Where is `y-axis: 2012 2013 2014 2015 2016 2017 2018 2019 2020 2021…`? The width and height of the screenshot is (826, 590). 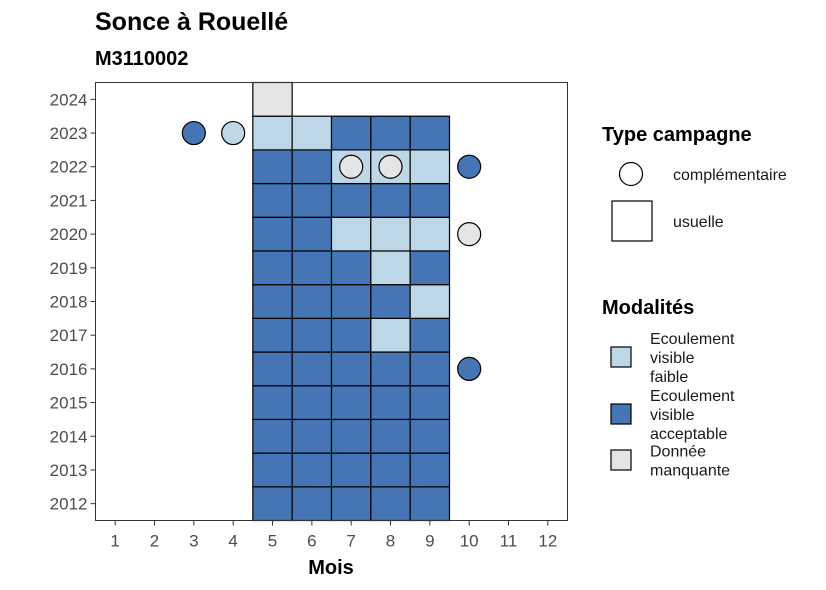 y-axis: 2012 2013 2014 2015 2016 2017 2018 2019 2020 2021… is located at coordinates (73, 302).